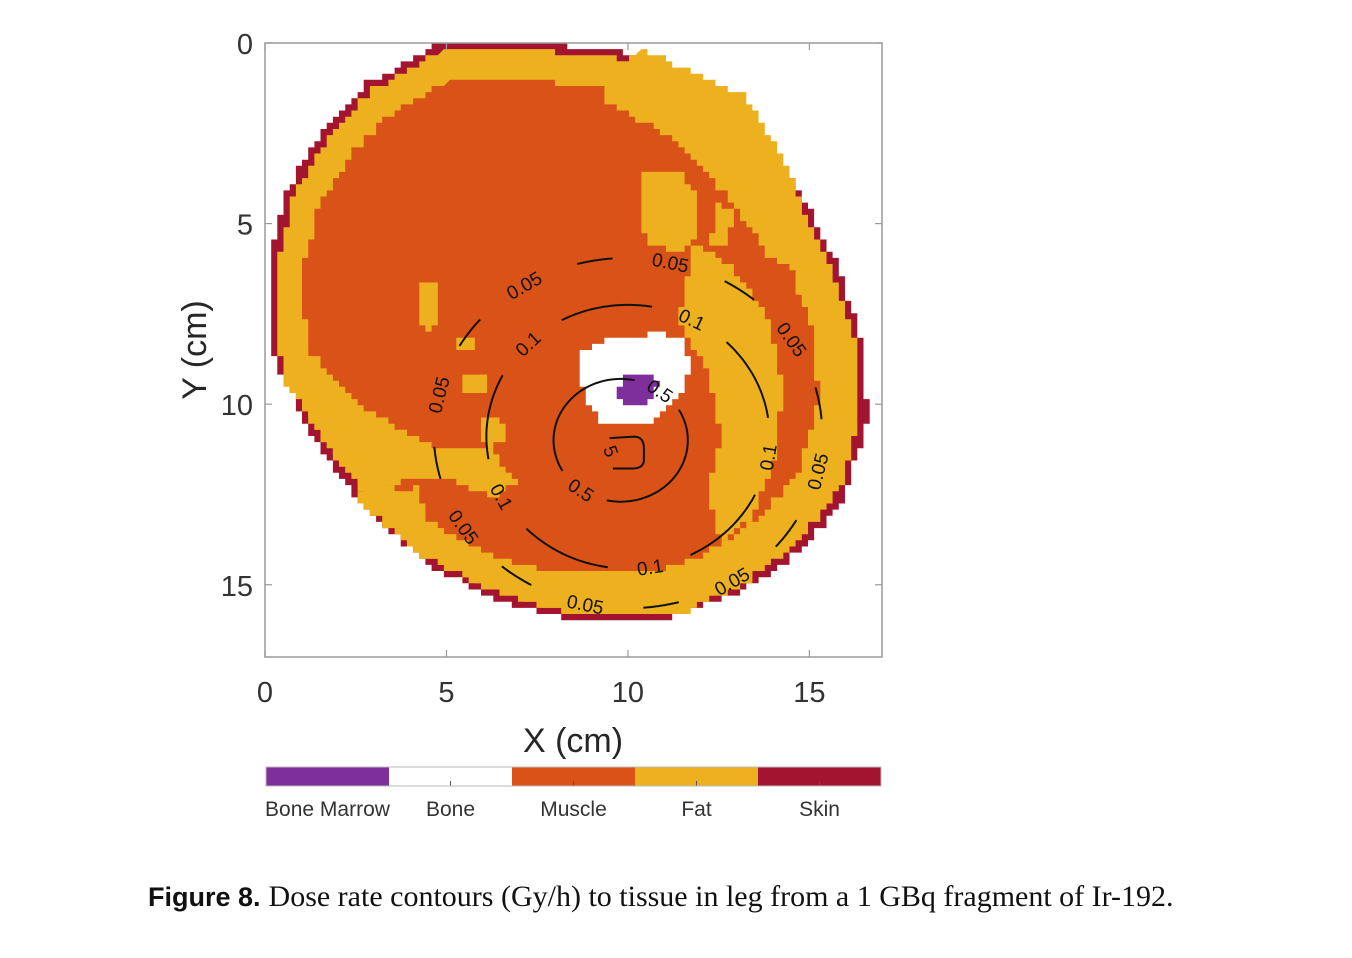 The height and width of the screenshot is (958, 1352). I want to click on colorbar-swatch-bone-marrow, so click(327, 776).